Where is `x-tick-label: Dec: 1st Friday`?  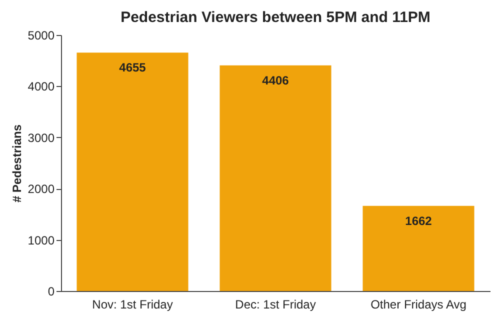 x-tick-label: Dec: 1st Friday is located at coordinates (275, 305).